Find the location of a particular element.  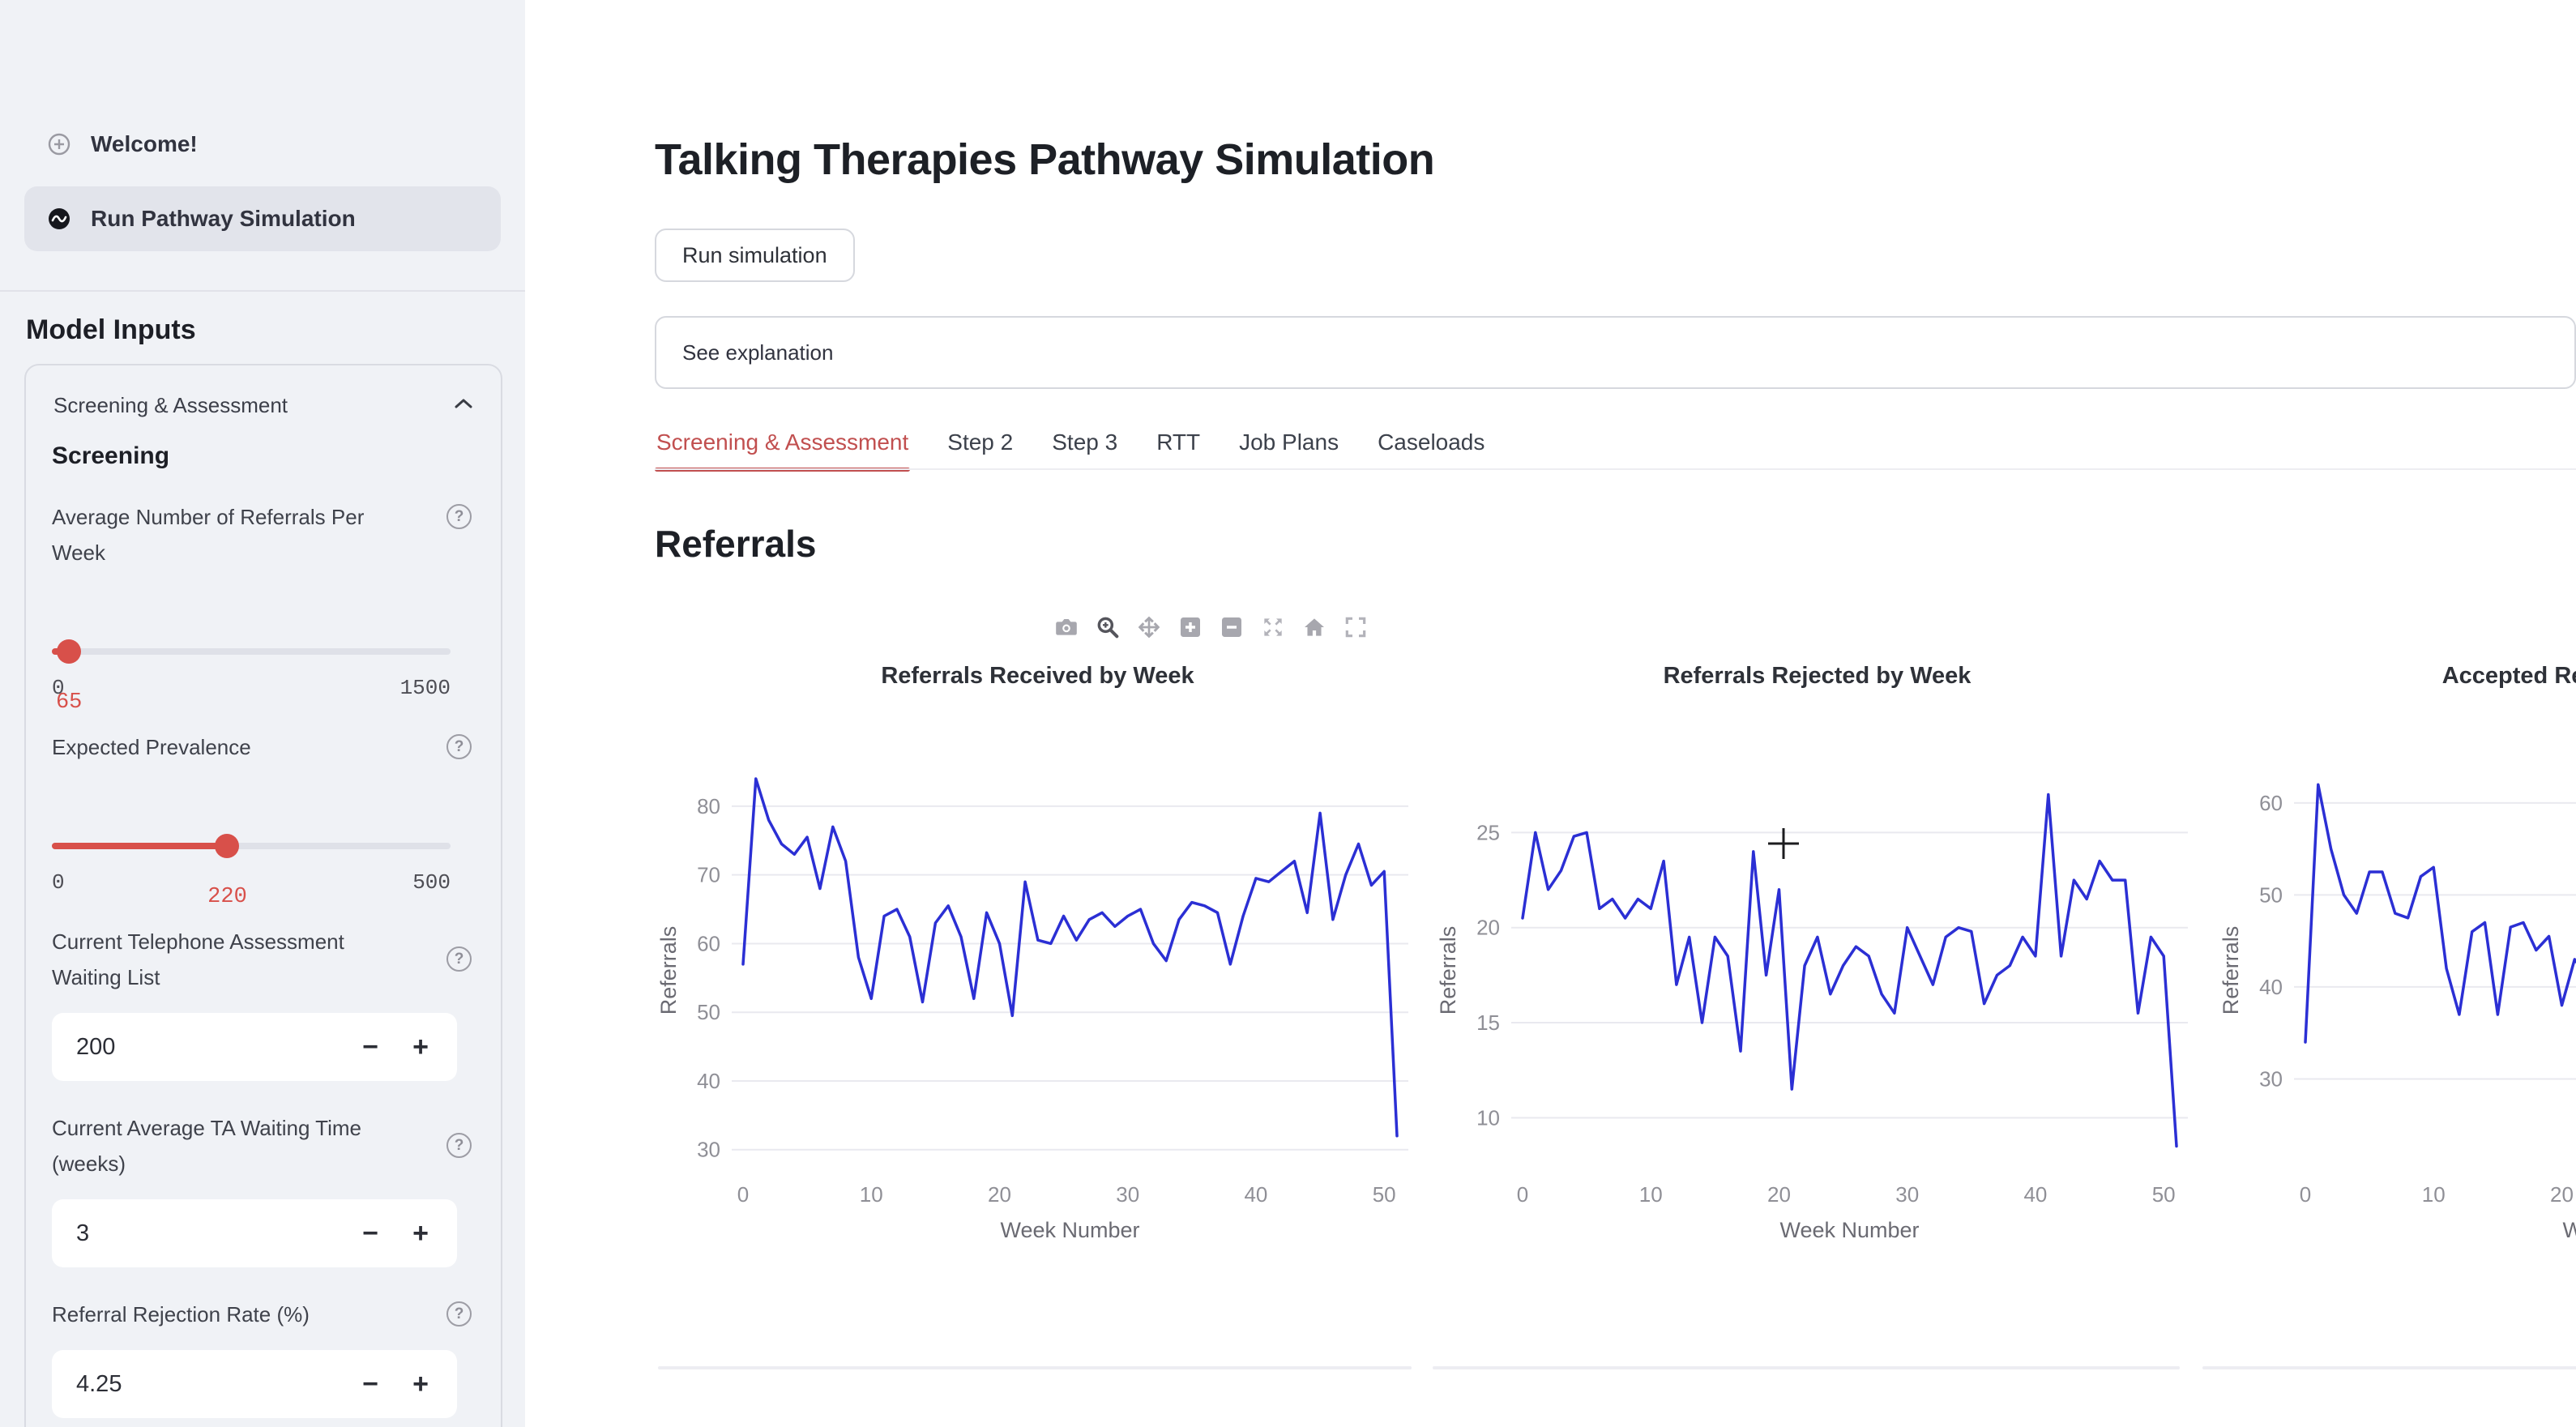

slider-current-value: 65 is located at coordinates (69, 702).